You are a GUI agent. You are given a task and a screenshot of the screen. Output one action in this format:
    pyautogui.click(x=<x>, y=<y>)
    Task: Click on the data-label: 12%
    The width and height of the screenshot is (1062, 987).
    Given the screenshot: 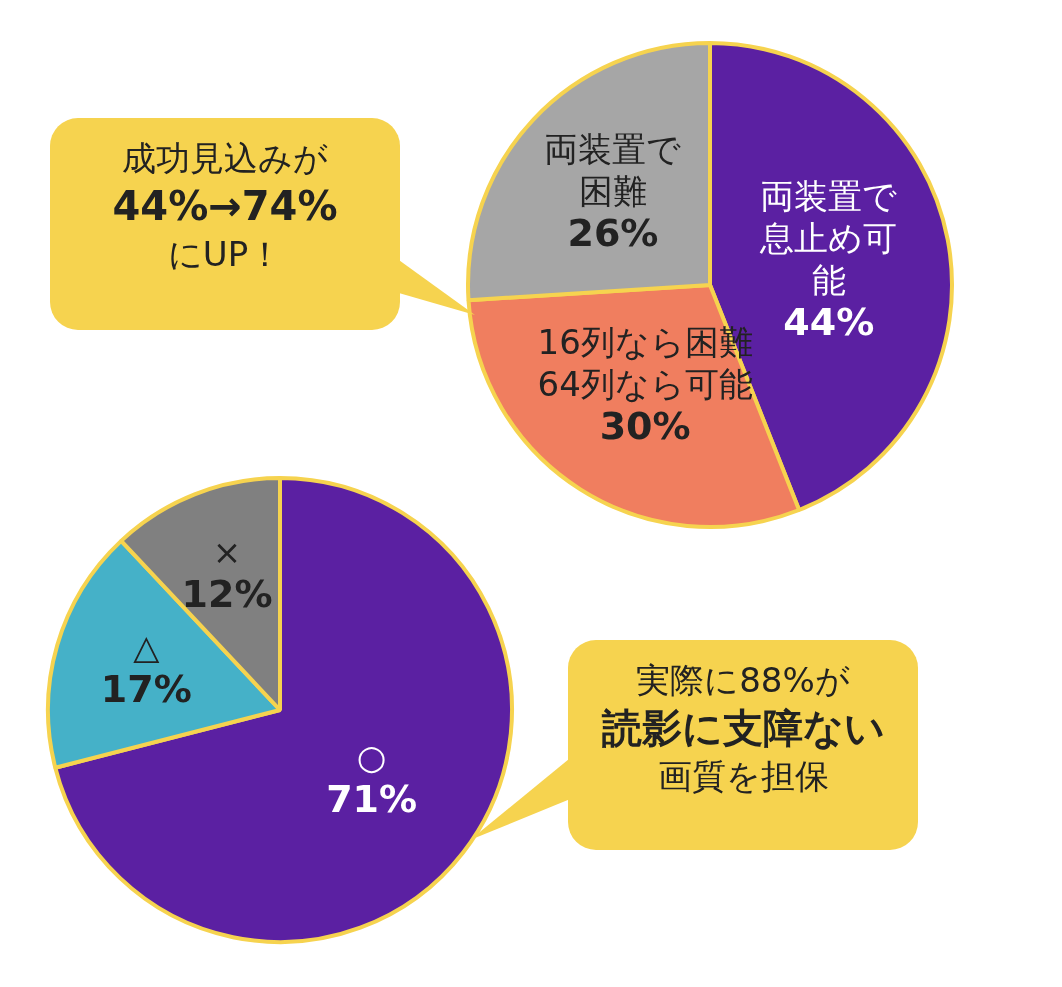 What is the action you would take?
    pyautogui.click(x=227, y=594)
    